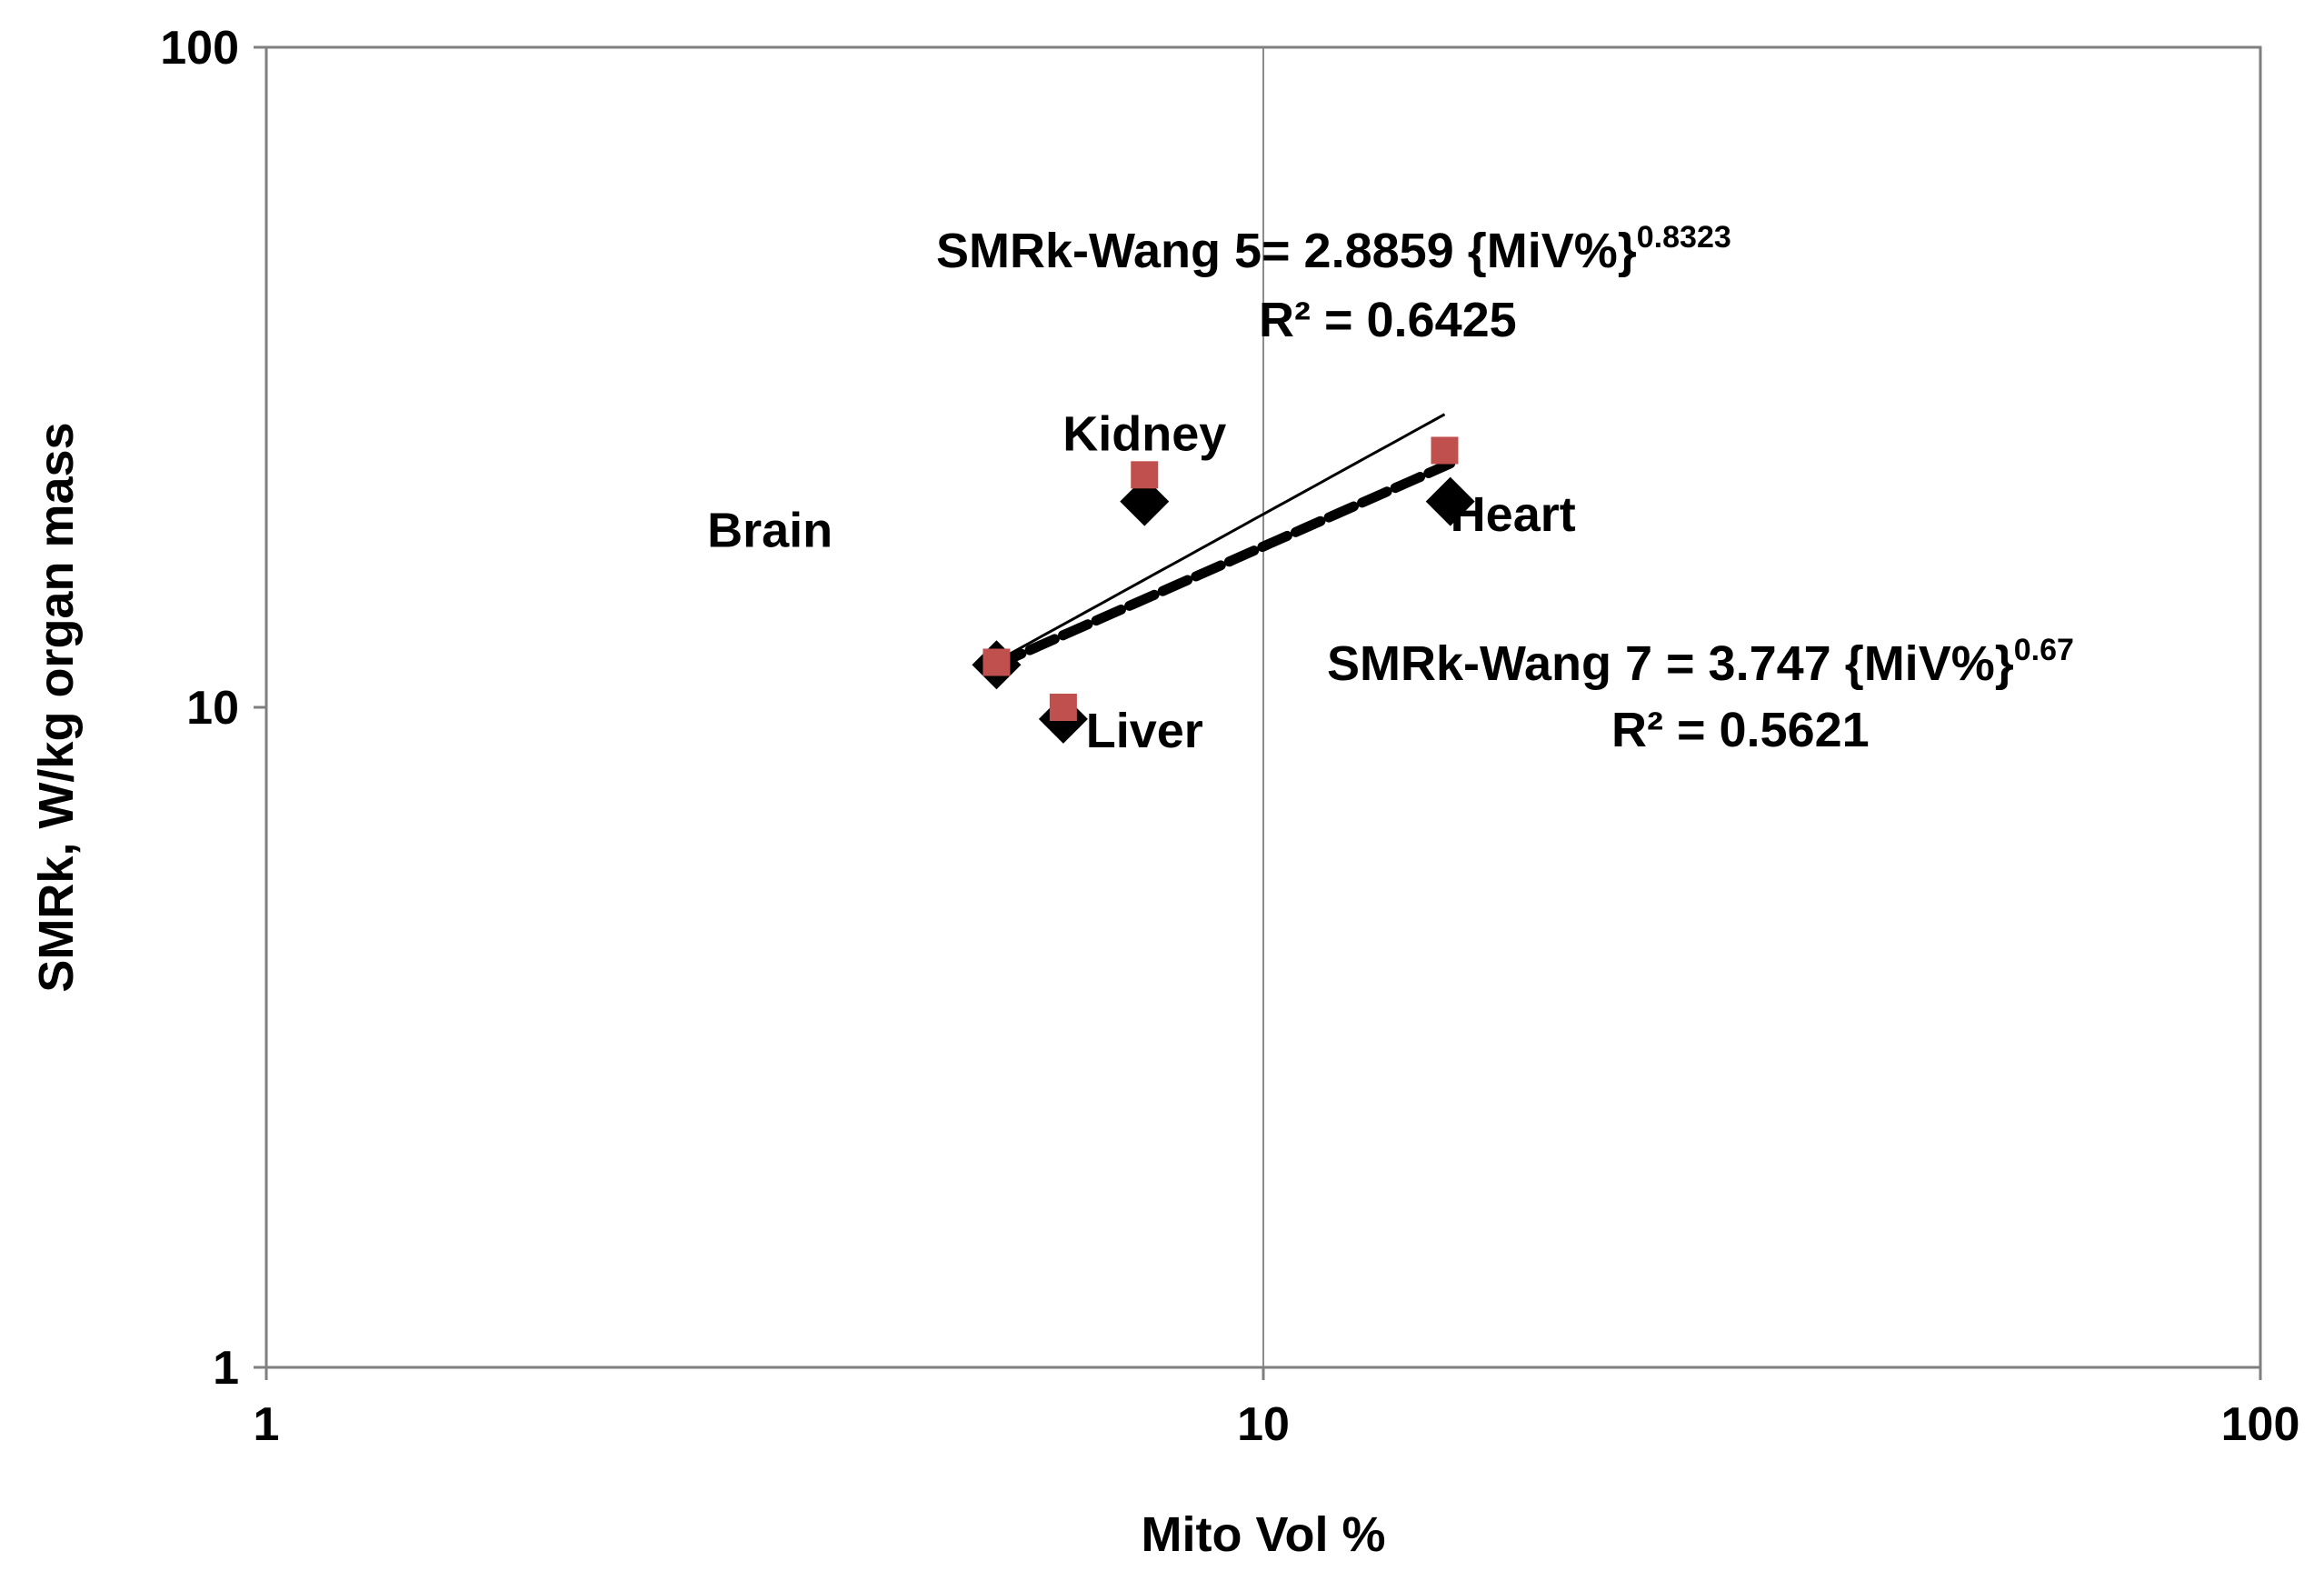 Image resolution: width=2324 pixels, height=1581 pixels. Describe the element at coordinates (226, 1368) in the screenshot. I see `y-tick-label: 1` at that location.